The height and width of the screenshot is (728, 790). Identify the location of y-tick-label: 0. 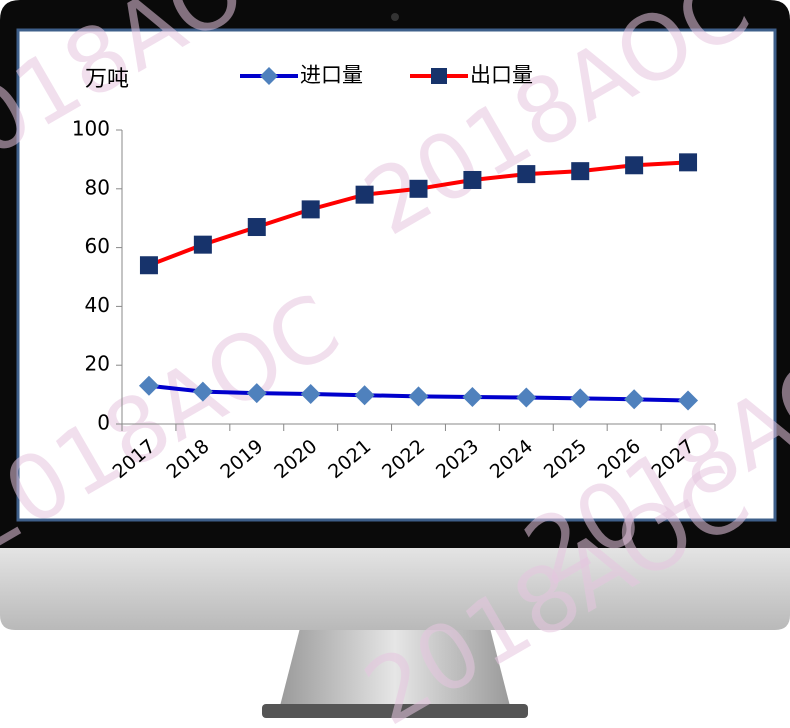
(103, 423).